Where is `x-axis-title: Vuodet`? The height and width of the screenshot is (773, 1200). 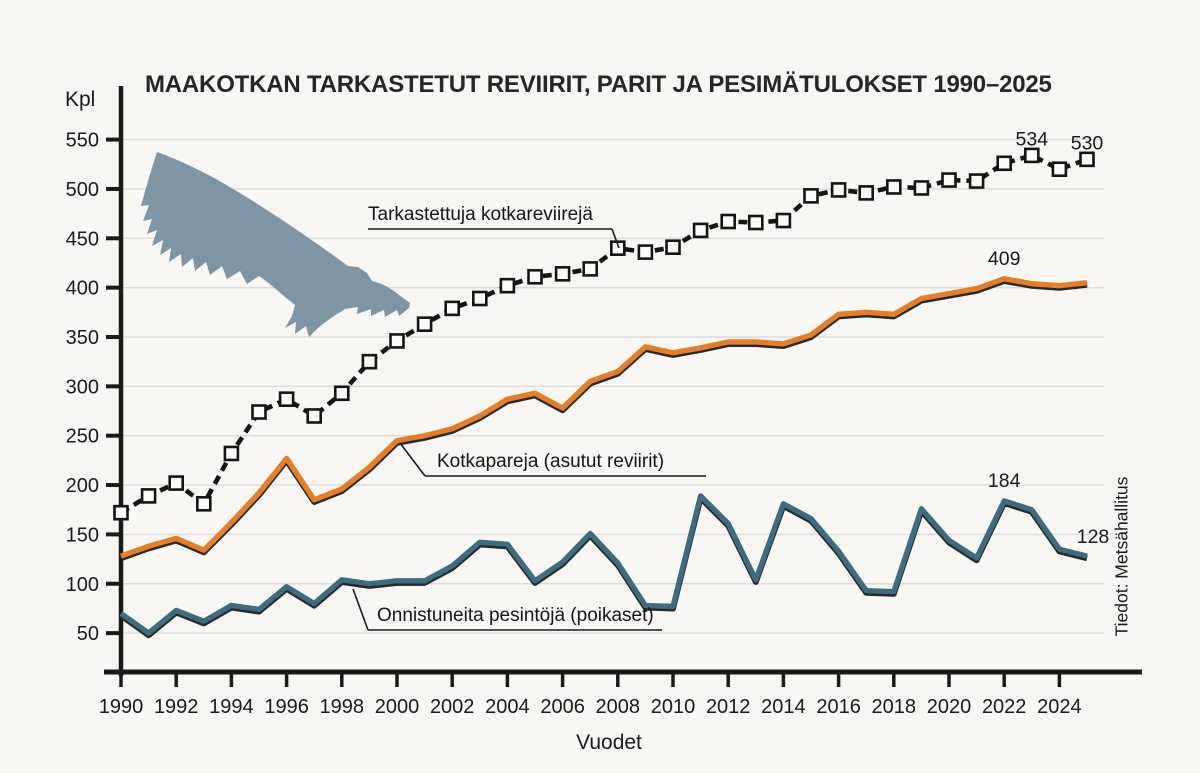
x-axis-title: Vuodet is located at coordinates (609, 742).